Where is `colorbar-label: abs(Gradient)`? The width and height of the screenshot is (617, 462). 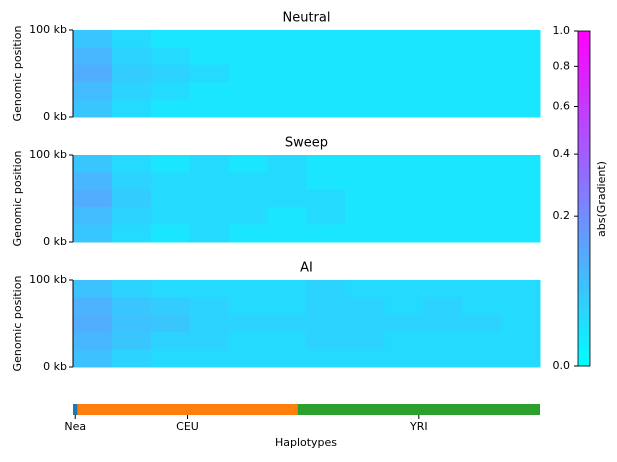 colorbar-label: abs(Gradient) is located at coordinates (601, 199).